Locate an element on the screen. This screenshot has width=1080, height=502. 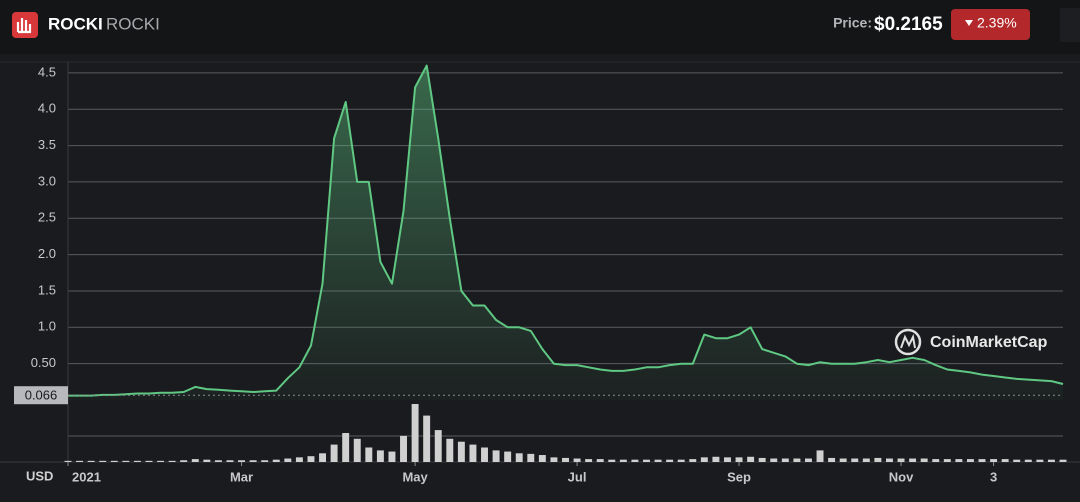
unit-label: USD is located at coordinates (39, 475).